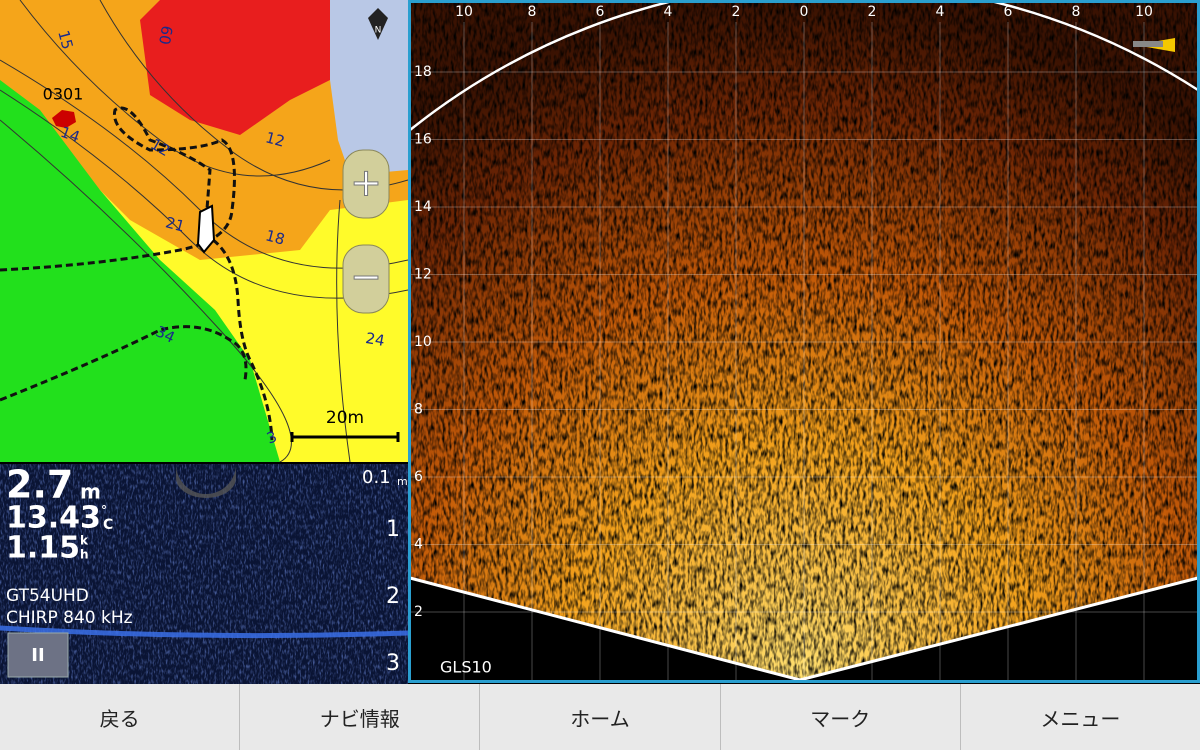  What do you see at coordinates (841, 717) in the screenshot?
I see `nav-button: マーク` at bounding box center [841, 717].